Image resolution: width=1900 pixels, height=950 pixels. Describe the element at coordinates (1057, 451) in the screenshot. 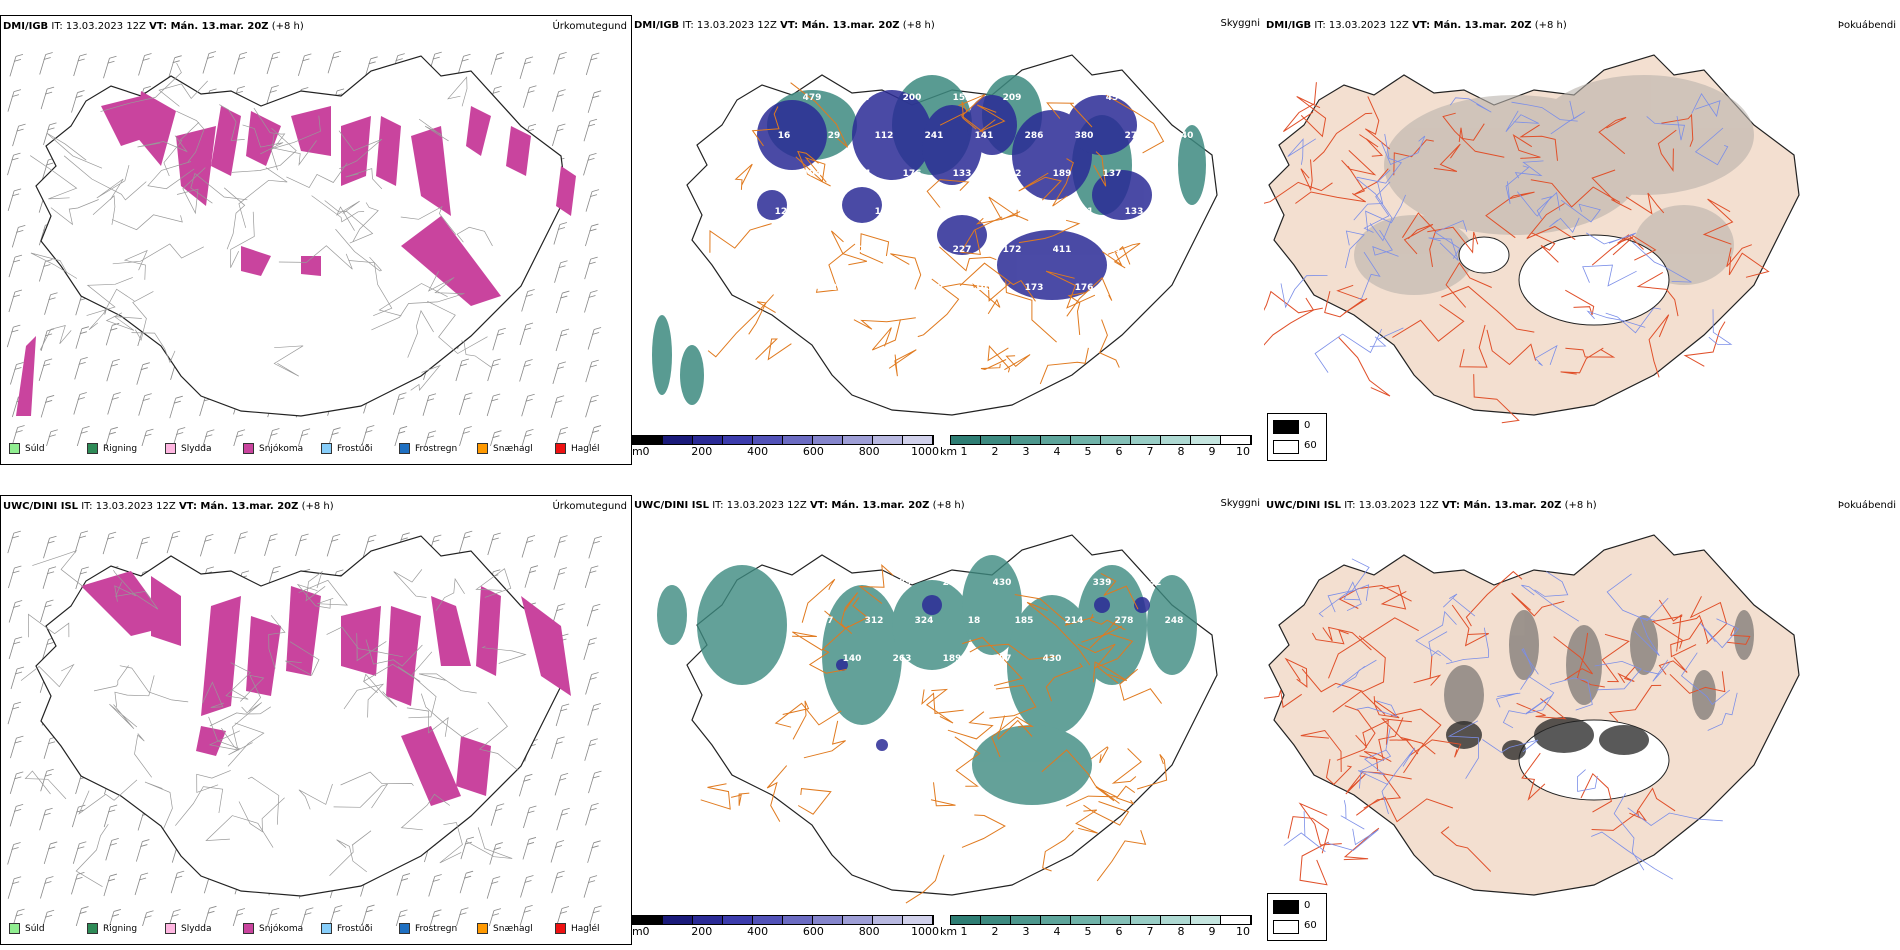

I see `colorbar-tick: 4` at that location.